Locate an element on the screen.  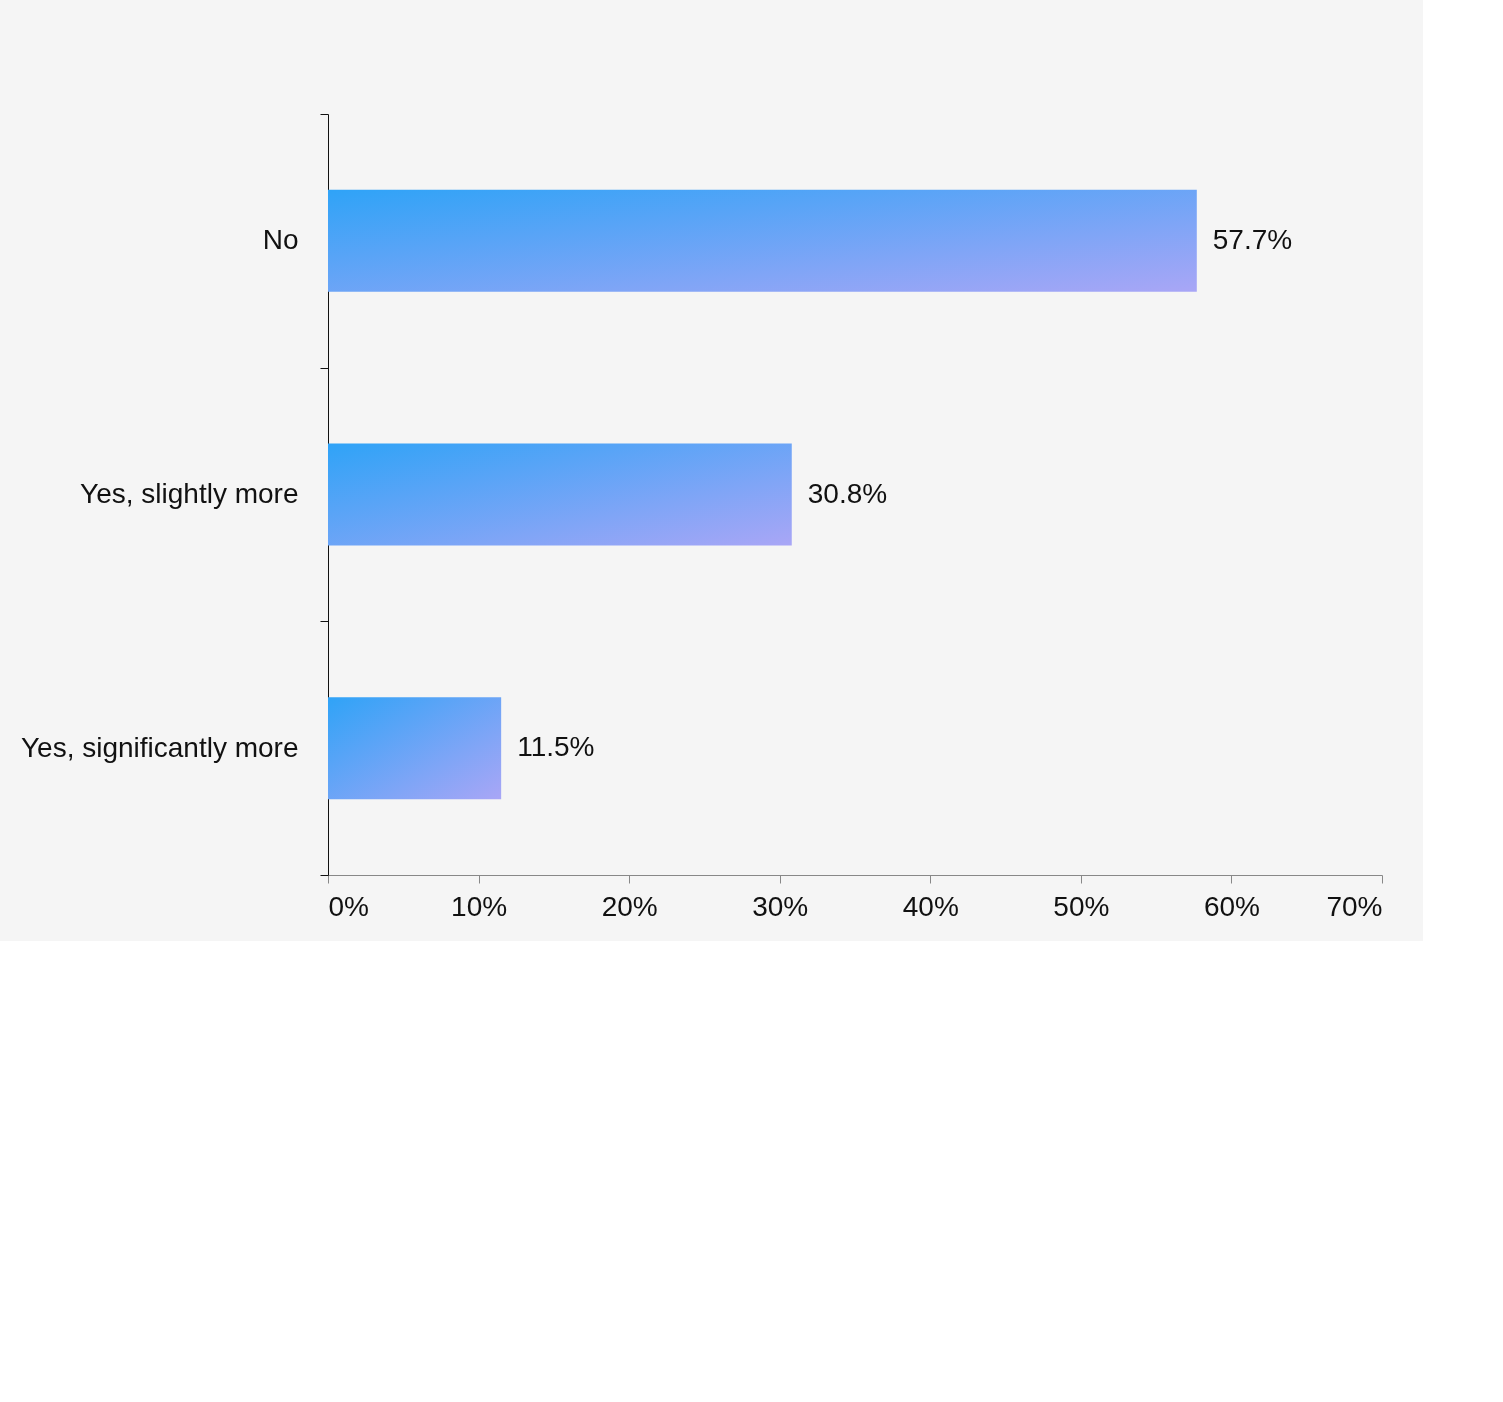
y-tick-label: Yes, slightly more is located at coordinates (189, 493).